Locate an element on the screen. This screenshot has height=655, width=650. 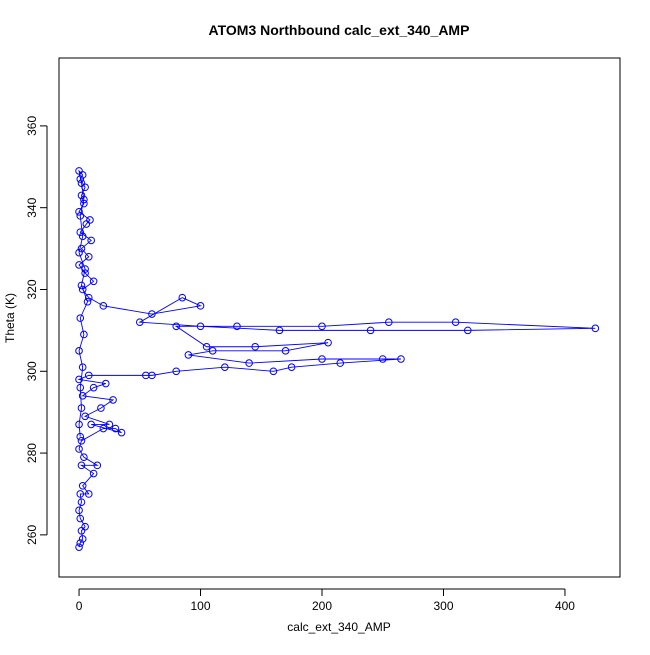
x-axis-label: calc_ext_340_AMP is located at coordinates (338, 627).